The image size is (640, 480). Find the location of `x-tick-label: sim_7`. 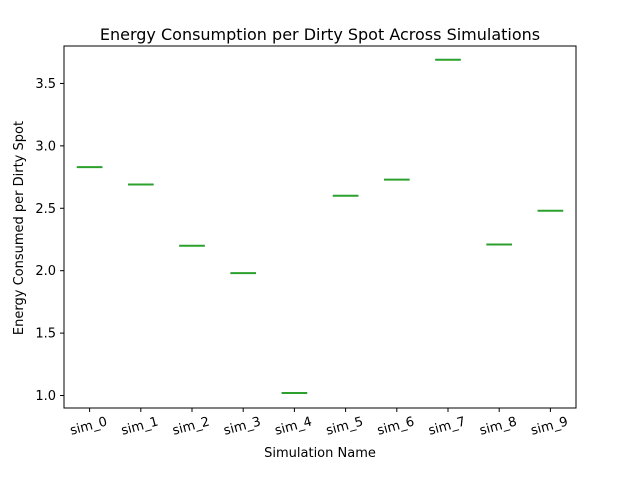

x-tick-label: sim_7 is located at coordinates (447, 426).